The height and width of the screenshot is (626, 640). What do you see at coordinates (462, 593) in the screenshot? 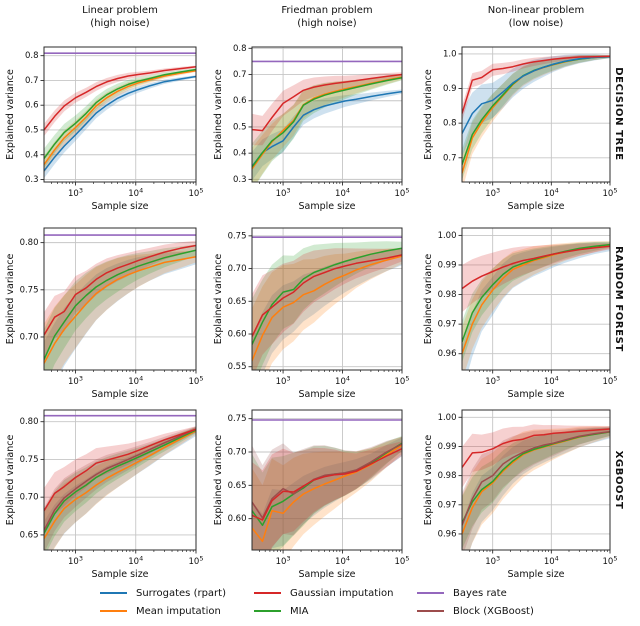
I see `legend-item-bayes-rate: Bayes rate` at bounding box center [462, 593].